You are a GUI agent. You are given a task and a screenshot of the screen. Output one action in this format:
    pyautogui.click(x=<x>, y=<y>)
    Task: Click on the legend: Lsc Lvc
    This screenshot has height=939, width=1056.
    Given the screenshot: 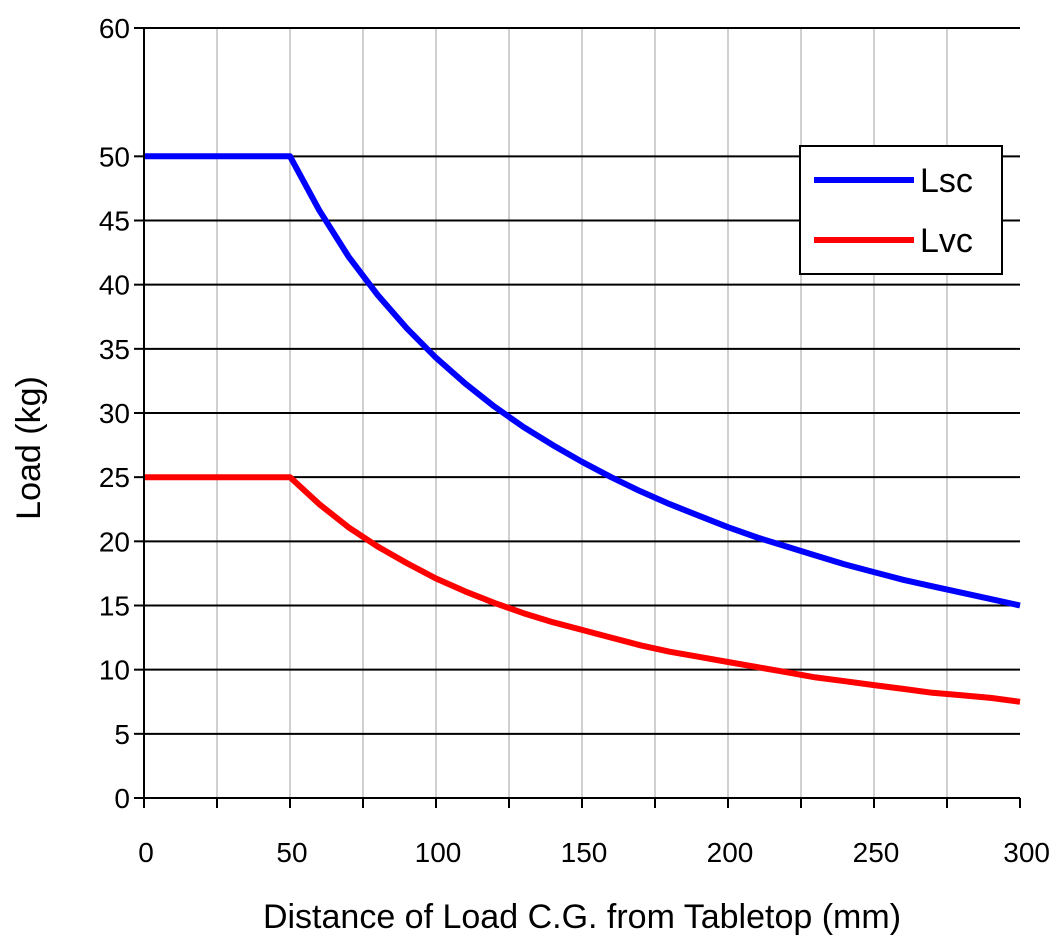 What is the action you would take?
    pyautogui.click(x=901, y=210)
    